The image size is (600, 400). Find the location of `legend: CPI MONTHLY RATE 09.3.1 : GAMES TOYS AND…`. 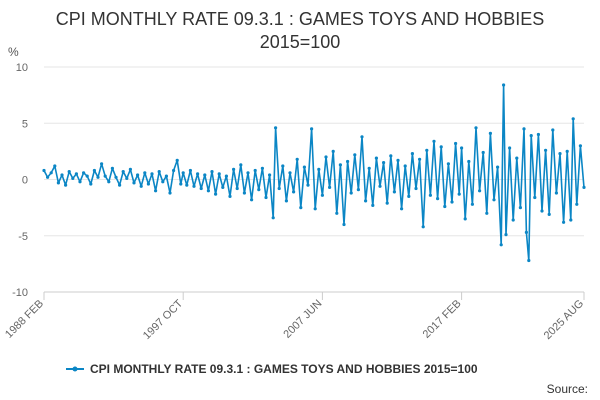

legend: CPI MONTHLY RATE 09.3.1 : GAMES TOYS AND… is located at coordinates (272, 369).